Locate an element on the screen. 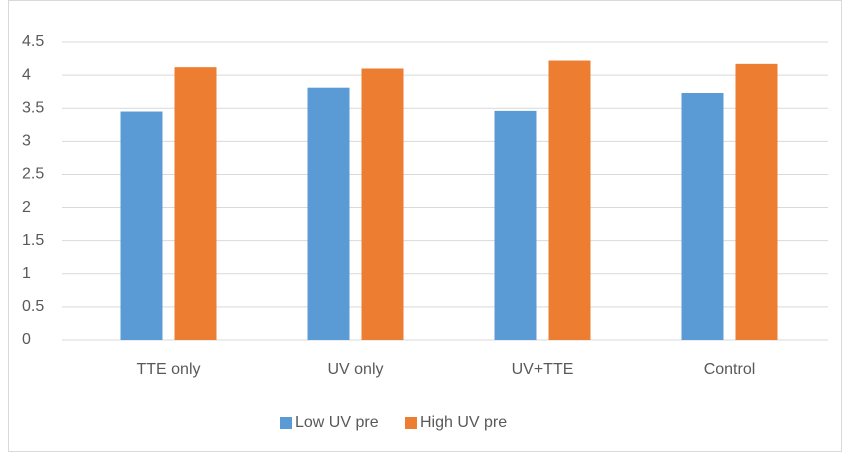  x-tick-label: UV only is located at coordinates (355, 369).